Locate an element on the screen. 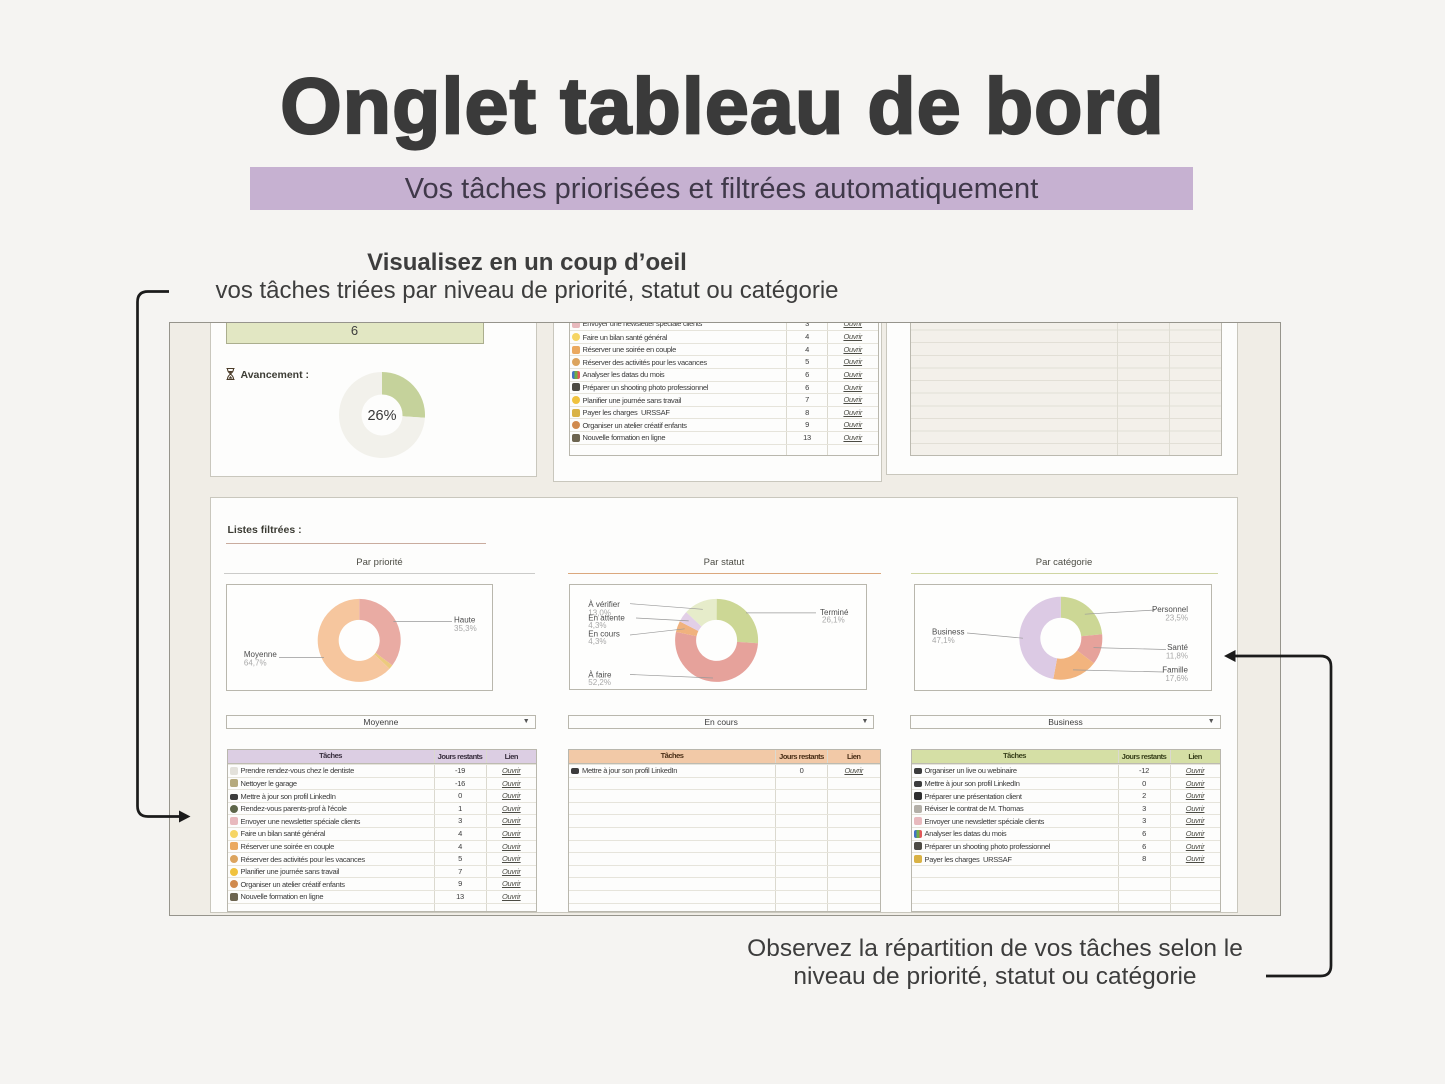  svg-text: 52,2% is located at coordinates (600, 682).